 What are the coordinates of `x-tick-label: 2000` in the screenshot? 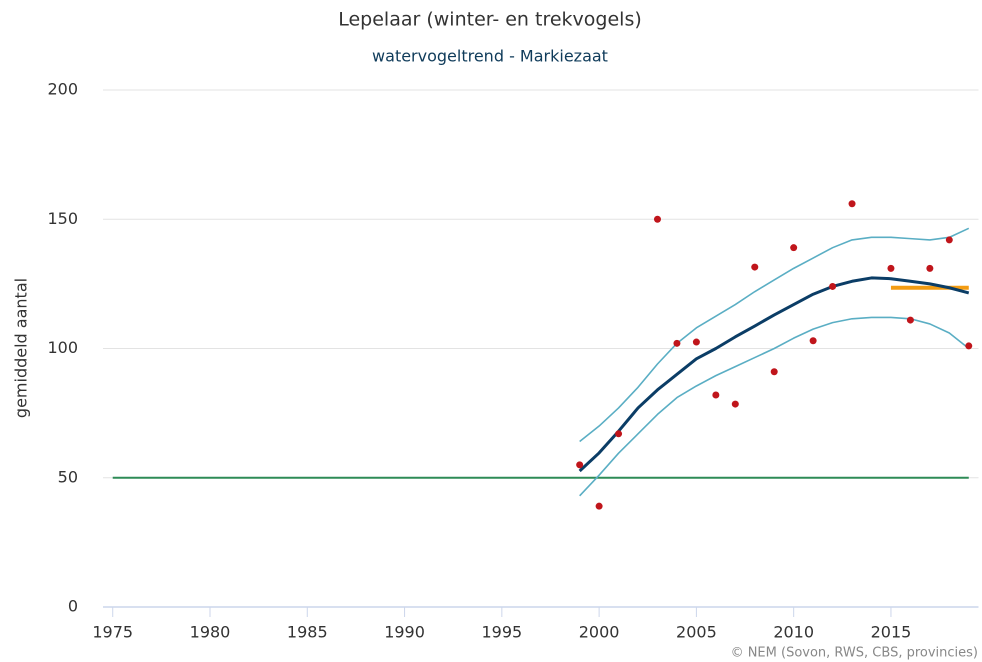 It's located at (599, 632).